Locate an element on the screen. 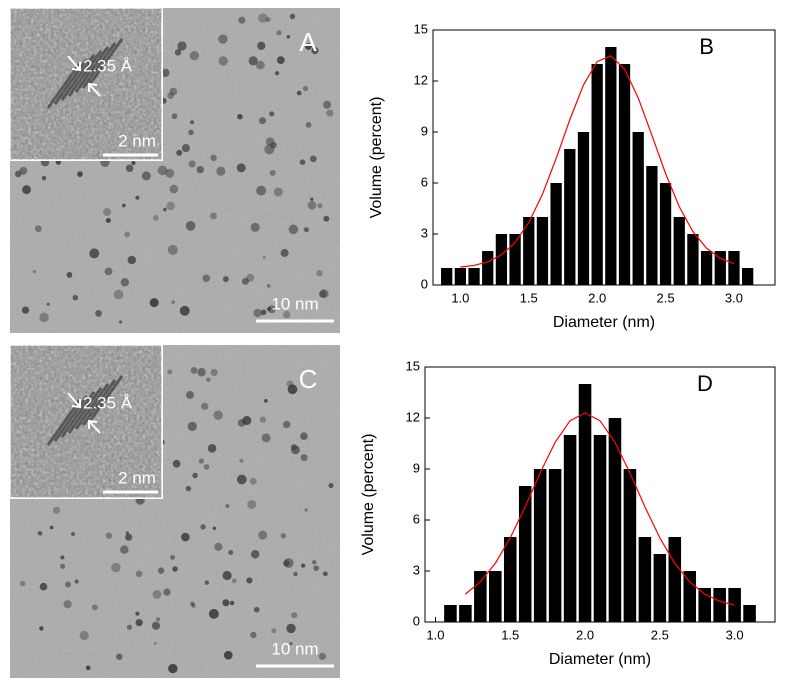 The width and height of the screenshot is (787, 692). panel-label: C is located at coordinates (308, 379).